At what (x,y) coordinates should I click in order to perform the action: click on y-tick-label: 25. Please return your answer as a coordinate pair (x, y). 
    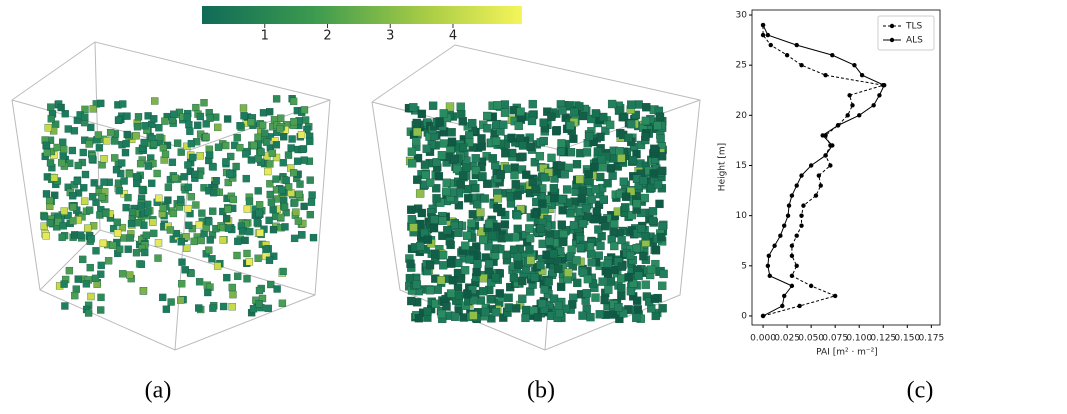
    Looking at the image, I should click on (741, 66).